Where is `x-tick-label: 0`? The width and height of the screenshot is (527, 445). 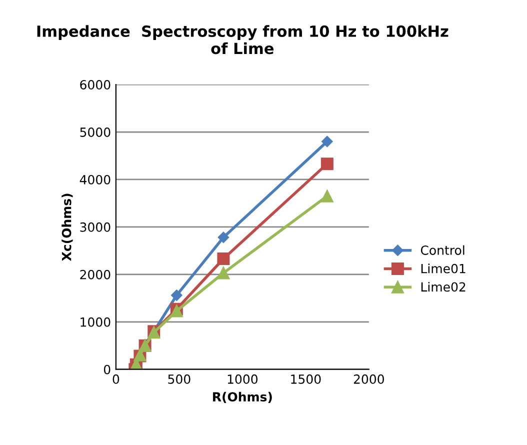
x-tick-label: 0 is located at coordinates (116, 379).